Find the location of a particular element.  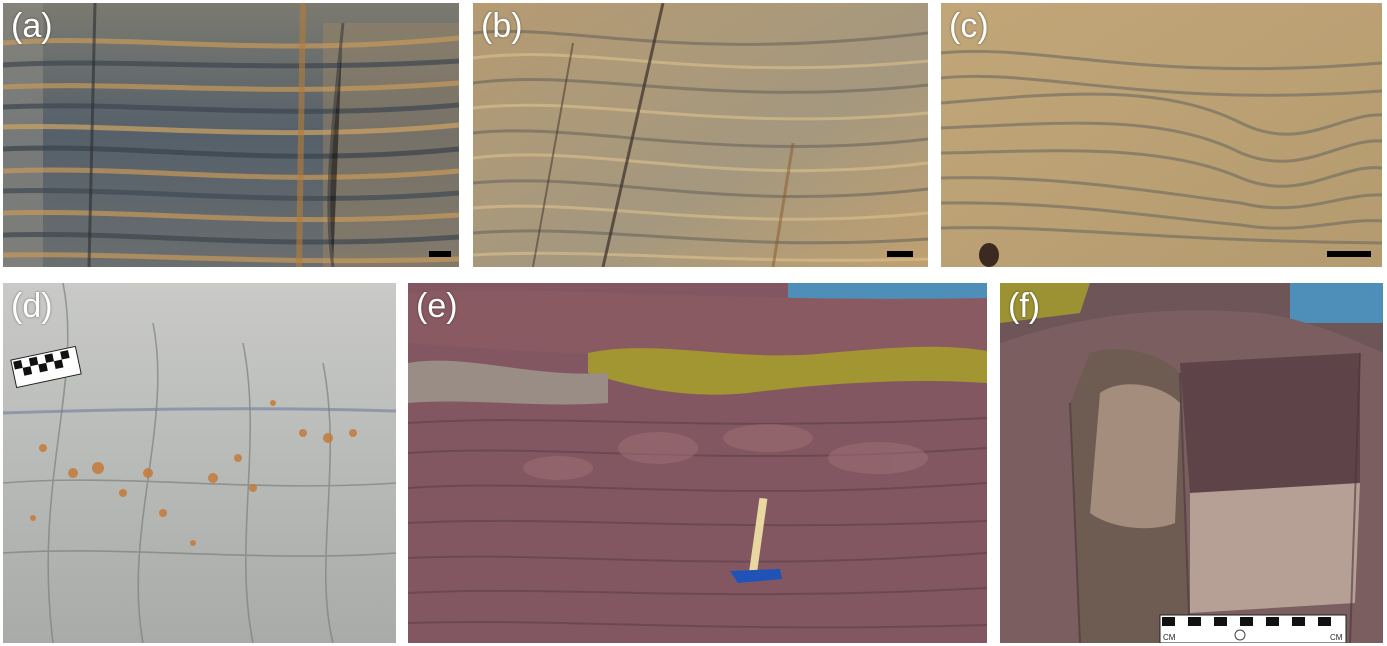

rock-hammer is located at coordinates (756, 540).